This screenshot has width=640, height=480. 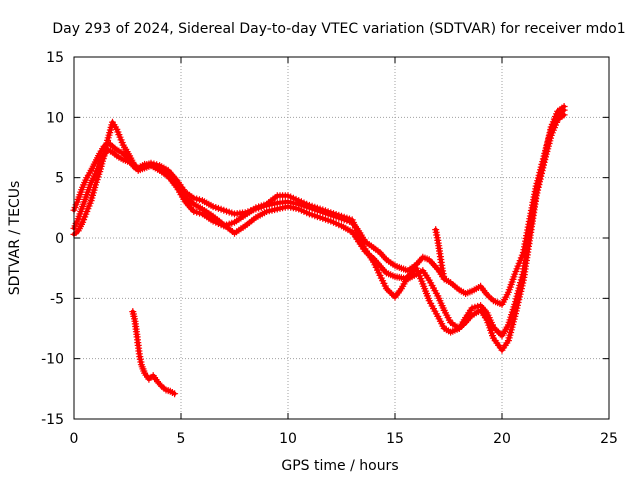 What do you see at coordinates (59, 239) in the screenshot?
I see `y-tick-label: 0` at bounding box center [59, 239].